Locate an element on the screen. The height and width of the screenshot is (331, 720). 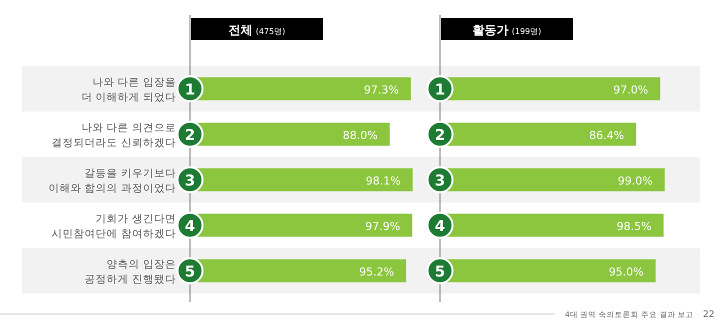
data-label: 95.0% is located at coordinates (626, 271).